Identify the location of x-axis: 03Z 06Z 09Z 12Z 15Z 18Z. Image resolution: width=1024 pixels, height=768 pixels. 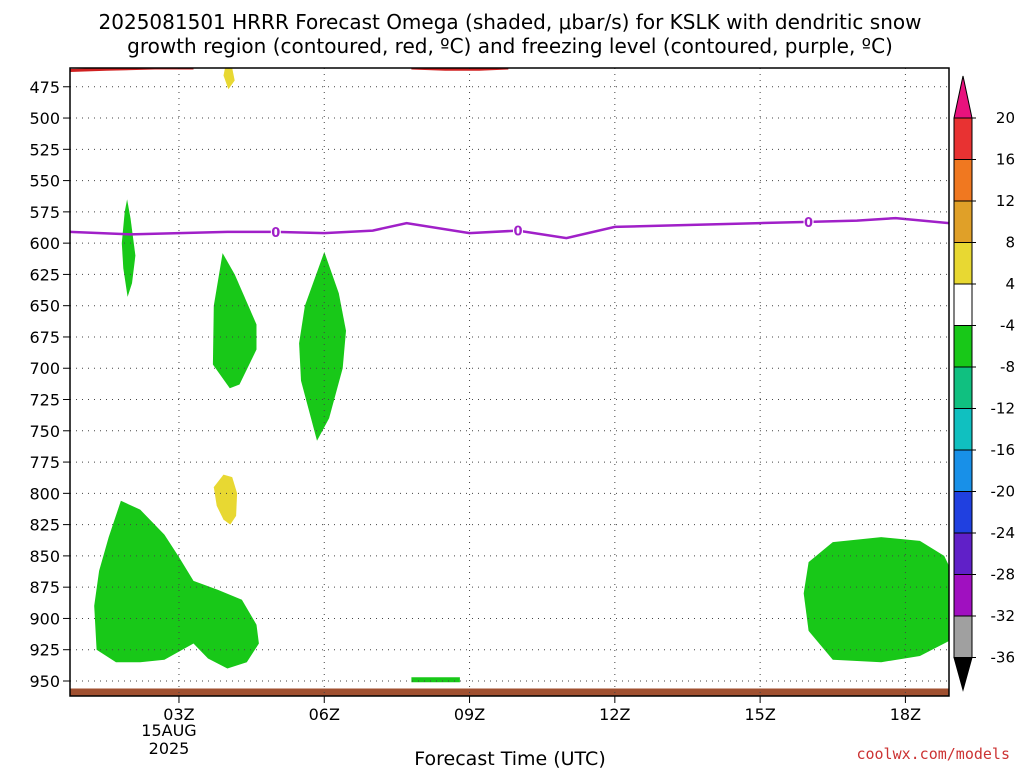
(542, 710).